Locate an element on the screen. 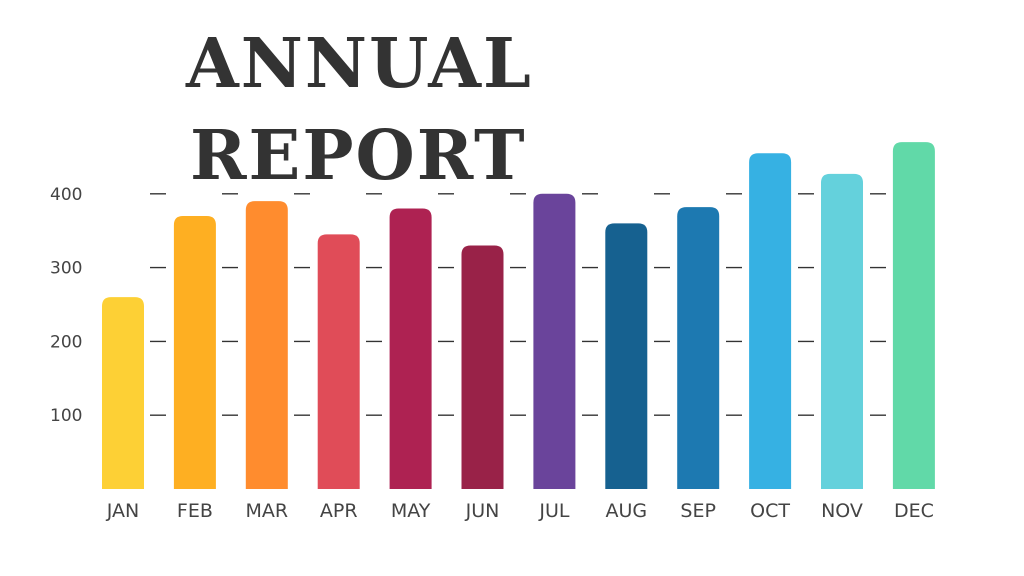 This screenshot has width=1024, height=576. x-tick-label: NOV is located at coordinates (842, 511).